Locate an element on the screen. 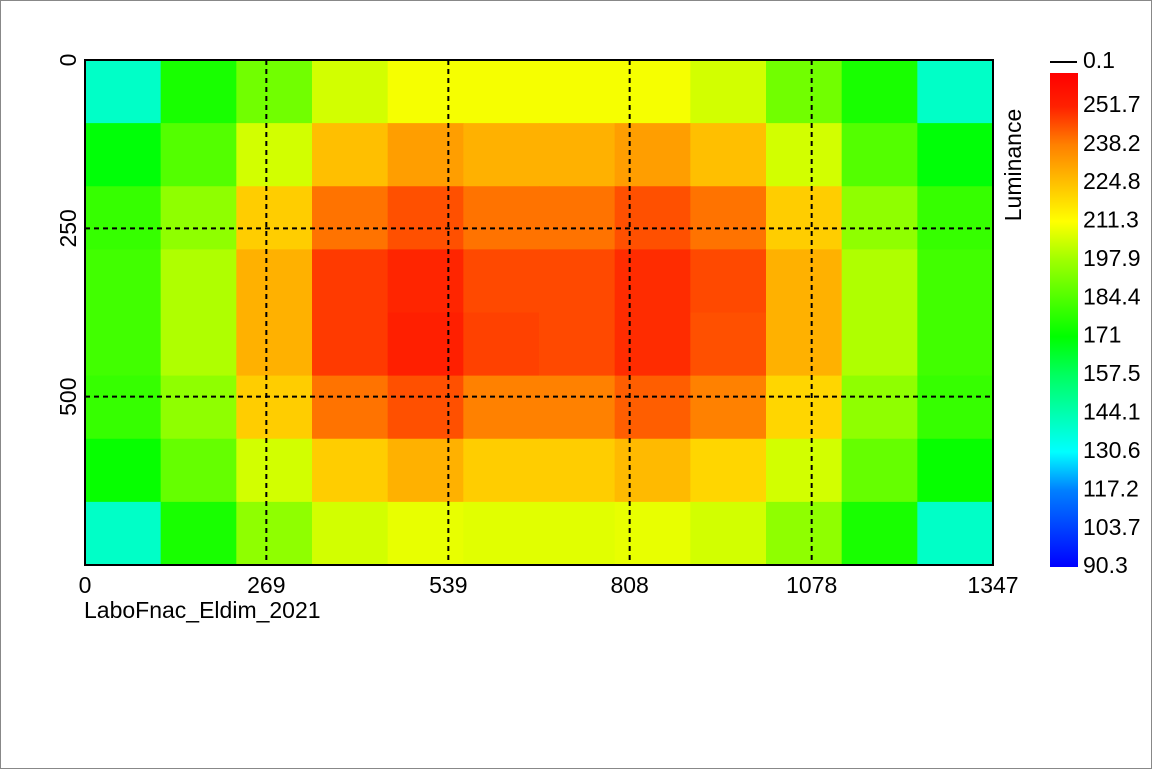 The height and width of the screenshot is (770, 1153). x-tick-label: 1078 is located at coordinates (811, 585).